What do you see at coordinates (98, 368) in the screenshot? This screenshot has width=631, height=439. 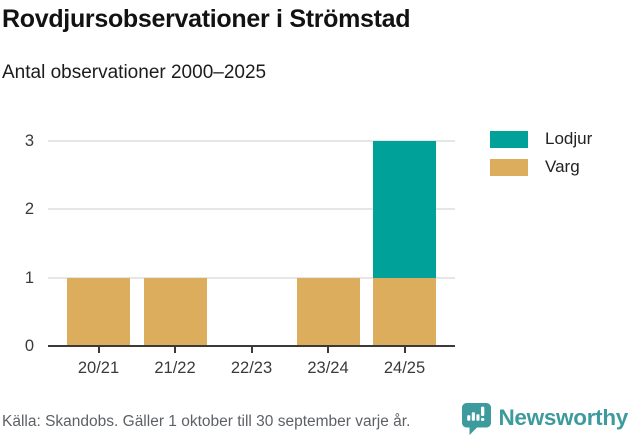 I see `x-axis-label: 20/21` at bounding box center [98, 368].